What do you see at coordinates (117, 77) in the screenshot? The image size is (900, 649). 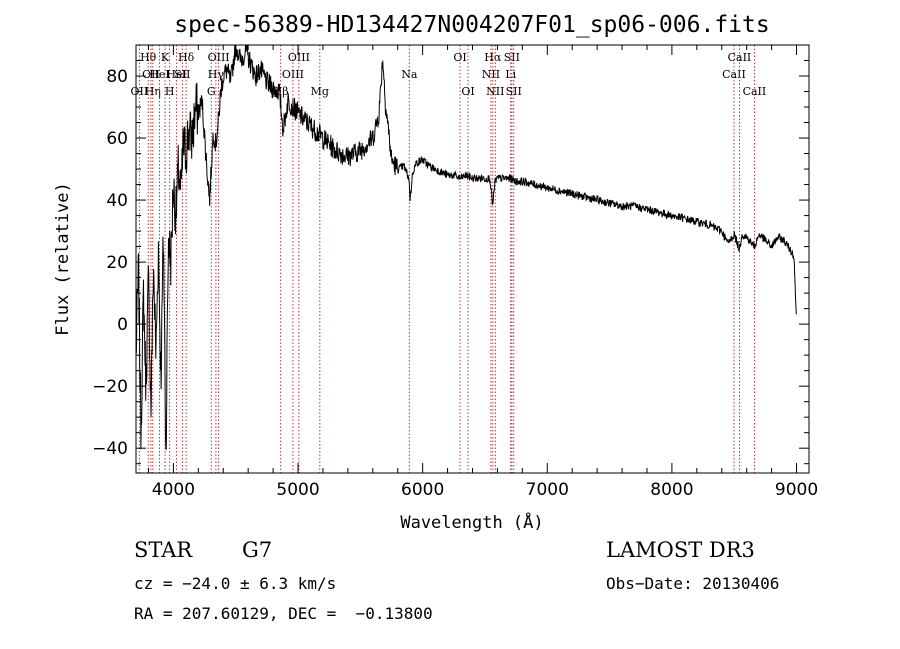 I see `y-tick-label: 80` at bounding box center [117, 77].